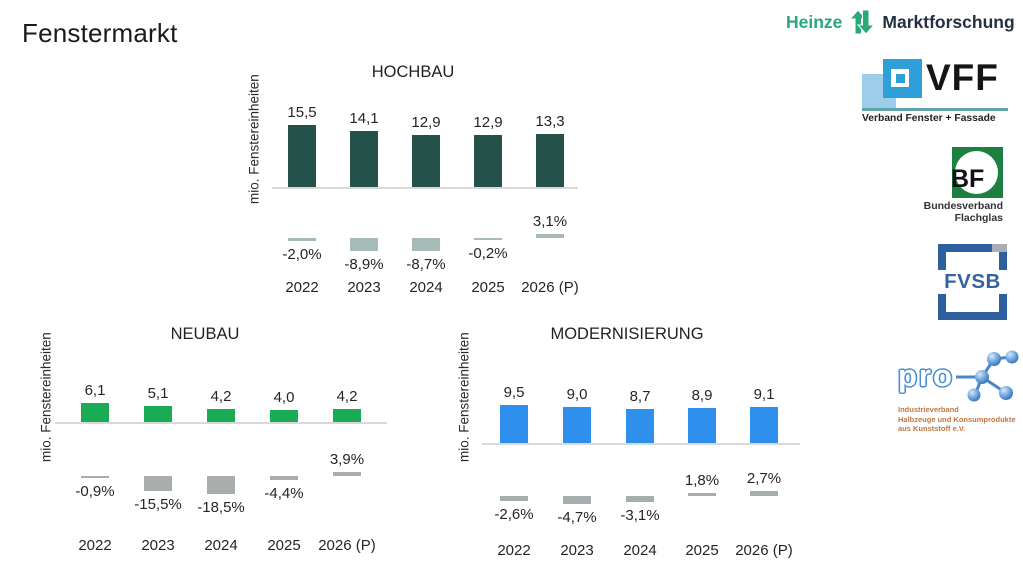 The width and height of the screenshot is (1023, 583). What do you see at coordinates (302, 254) in the screenshot?
I see `pct-change-label: -2,0%` at bounding box center [302, 254].